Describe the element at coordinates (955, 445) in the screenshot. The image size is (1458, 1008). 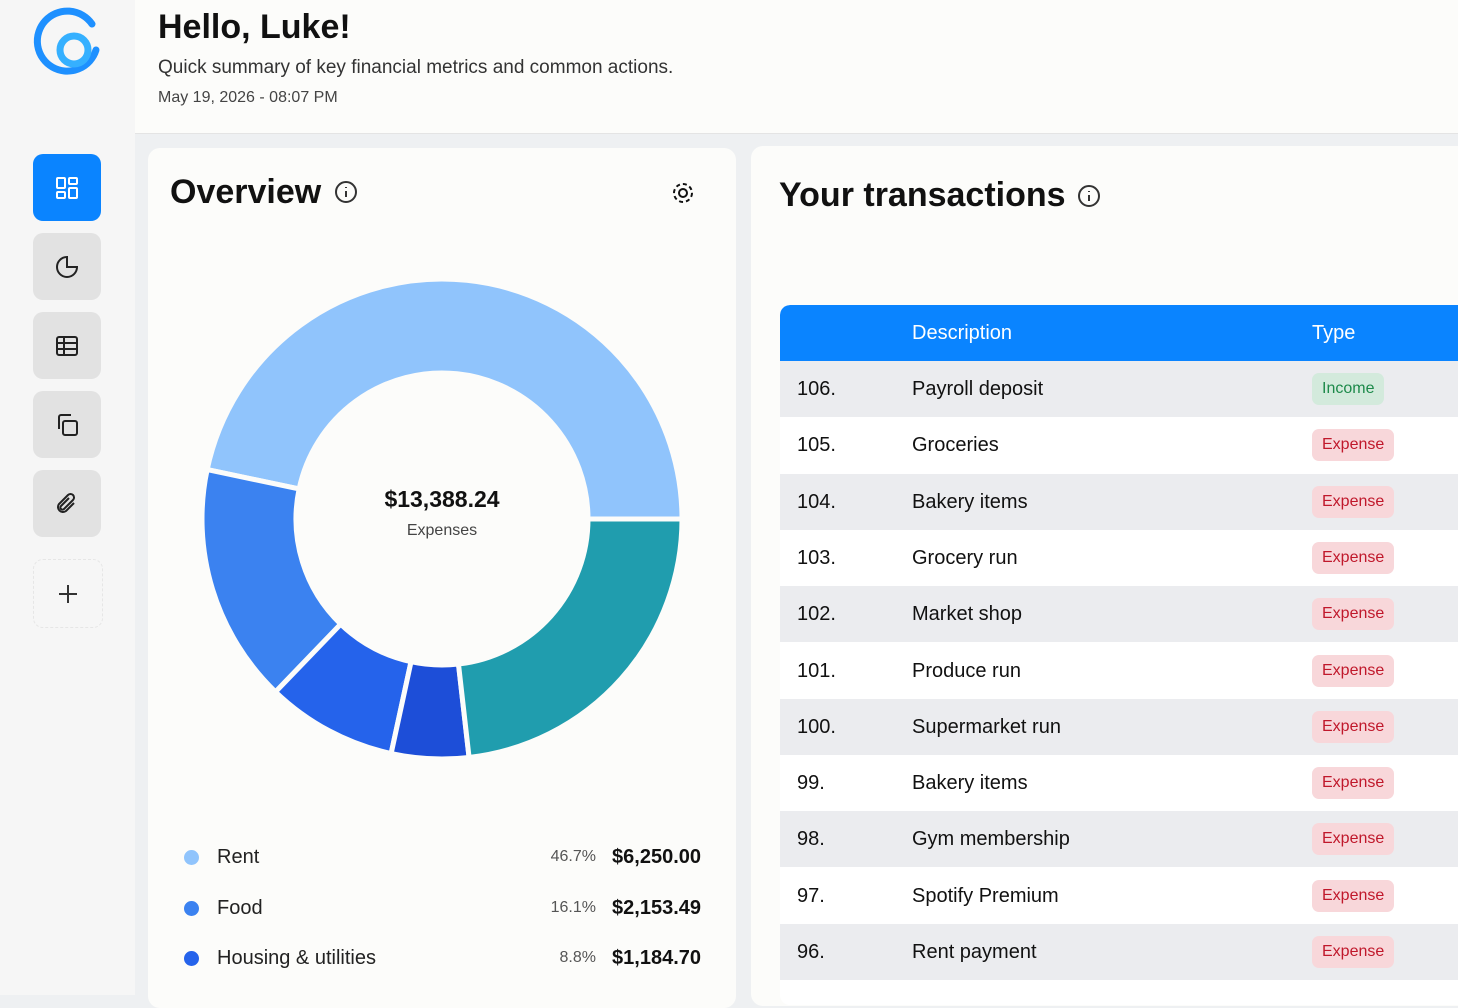
I see `row-description: Groceries` at that location.